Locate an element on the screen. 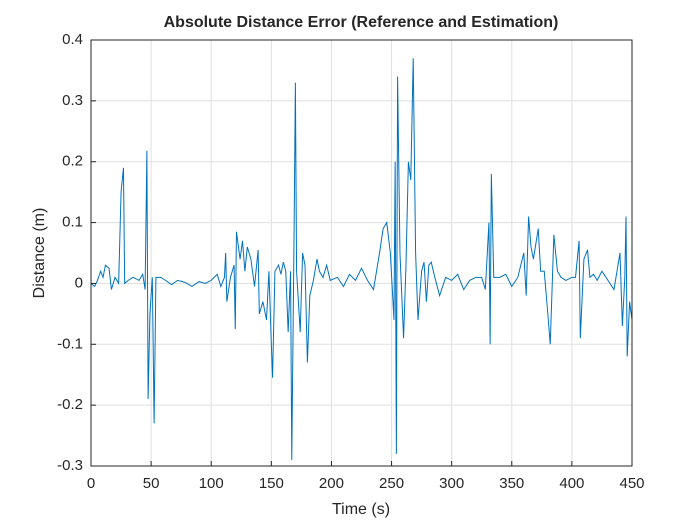  y-tick-label: 0 is located at coordinates (79, 282).